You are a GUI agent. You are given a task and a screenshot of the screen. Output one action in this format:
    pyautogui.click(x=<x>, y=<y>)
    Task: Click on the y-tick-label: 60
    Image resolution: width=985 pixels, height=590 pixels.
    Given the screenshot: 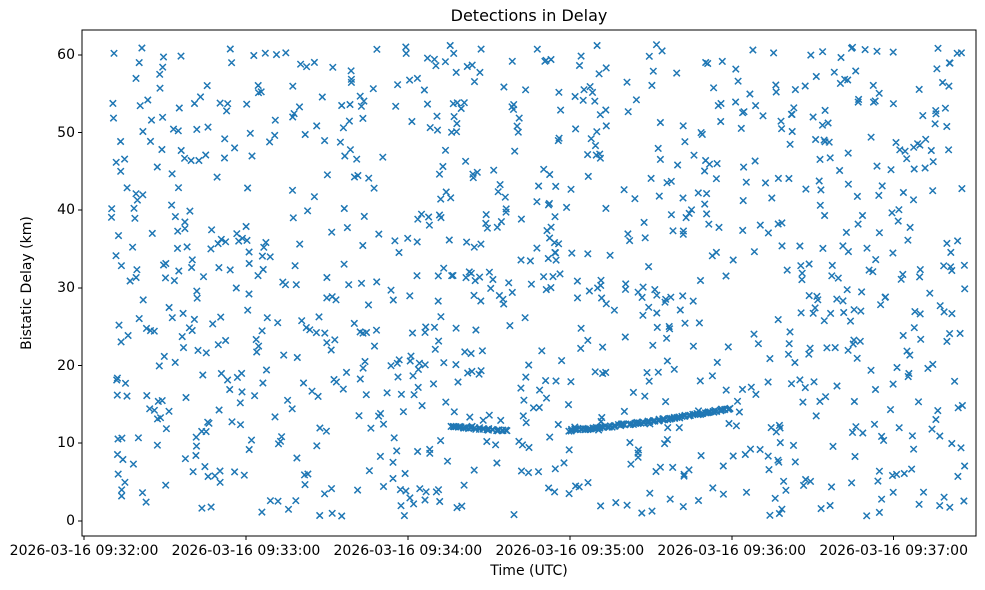 What is the action you would take?
    pyautogui.click(x=66, y=54)
    